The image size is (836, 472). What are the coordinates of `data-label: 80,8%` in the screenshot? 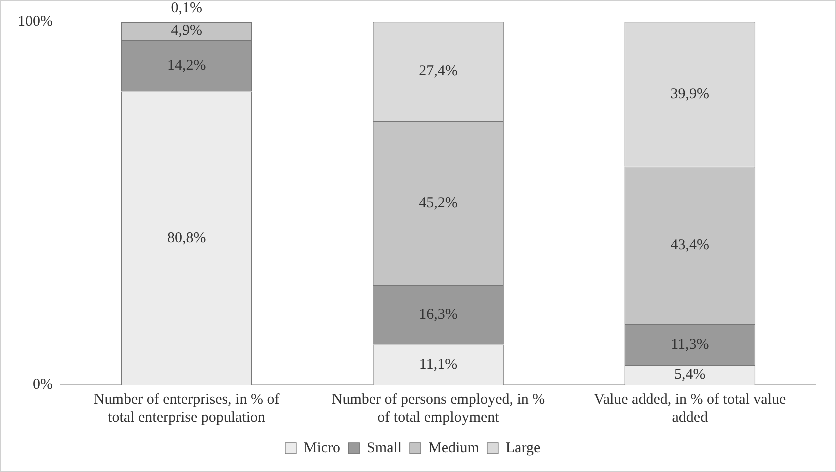 It's located at (186, 238).